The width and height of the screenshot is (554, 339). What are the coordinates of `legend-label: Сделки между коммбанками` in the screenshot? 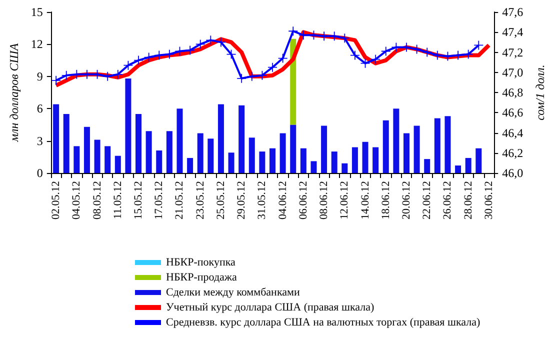 It's located at (233, 292).